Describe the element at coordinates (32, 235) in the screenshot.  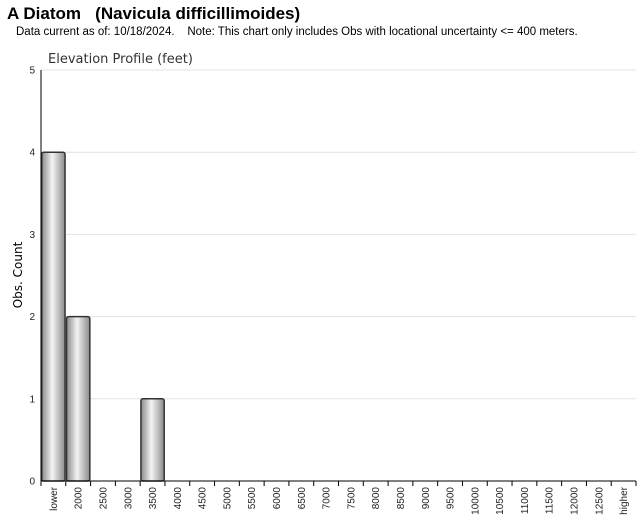
I see `y-tick-label: 3` at that location.